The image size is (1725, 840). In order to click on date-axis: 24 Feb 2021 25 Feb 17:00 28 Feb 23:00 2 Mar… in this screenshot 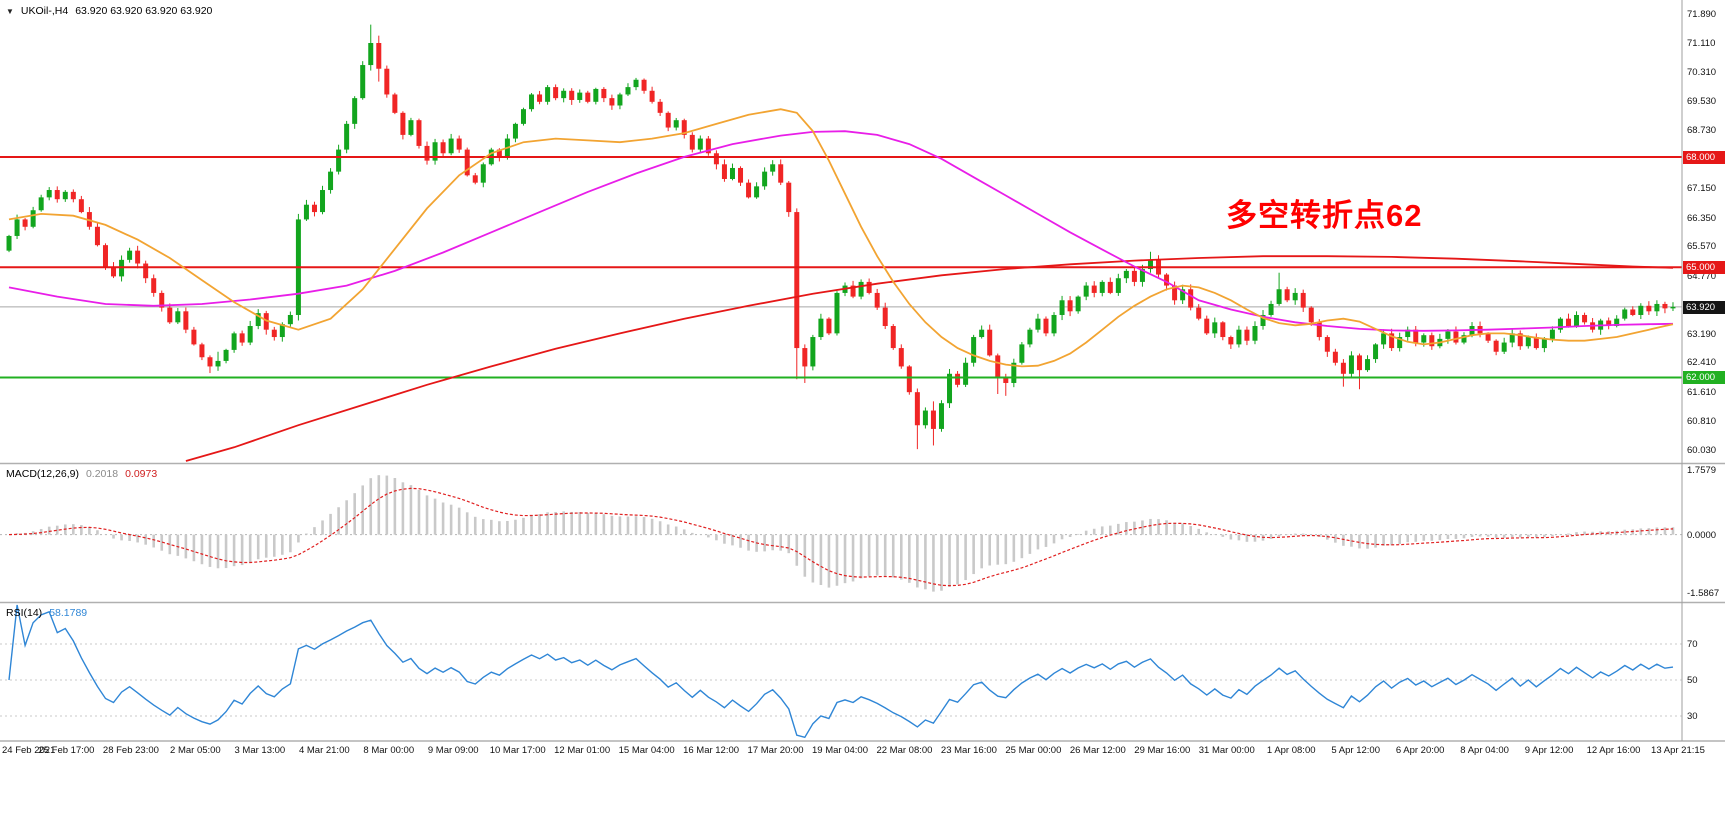, I will do `click(862, 753)`.